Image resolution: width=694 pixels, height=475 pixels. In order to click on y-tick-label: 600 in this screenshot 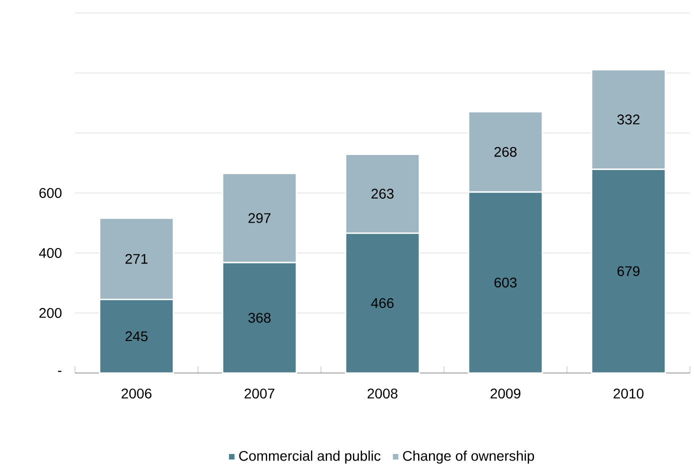, I will do `click(50, 193)`.